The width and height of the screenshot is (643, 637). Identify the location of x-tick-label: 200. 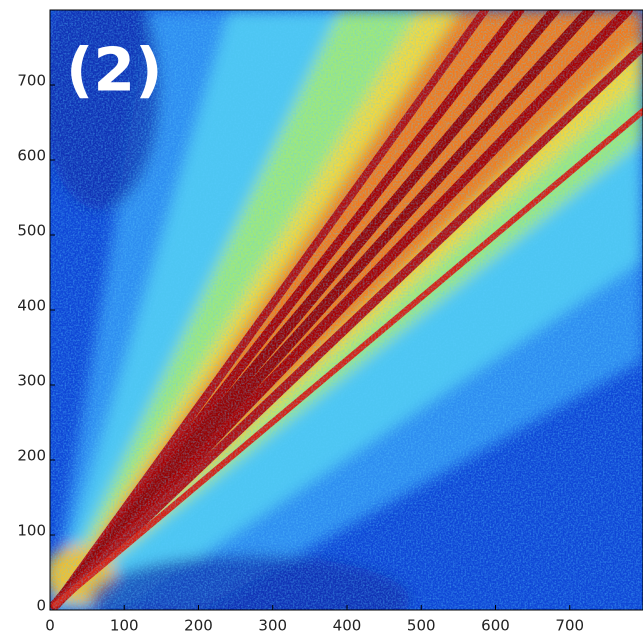
(198, 626).